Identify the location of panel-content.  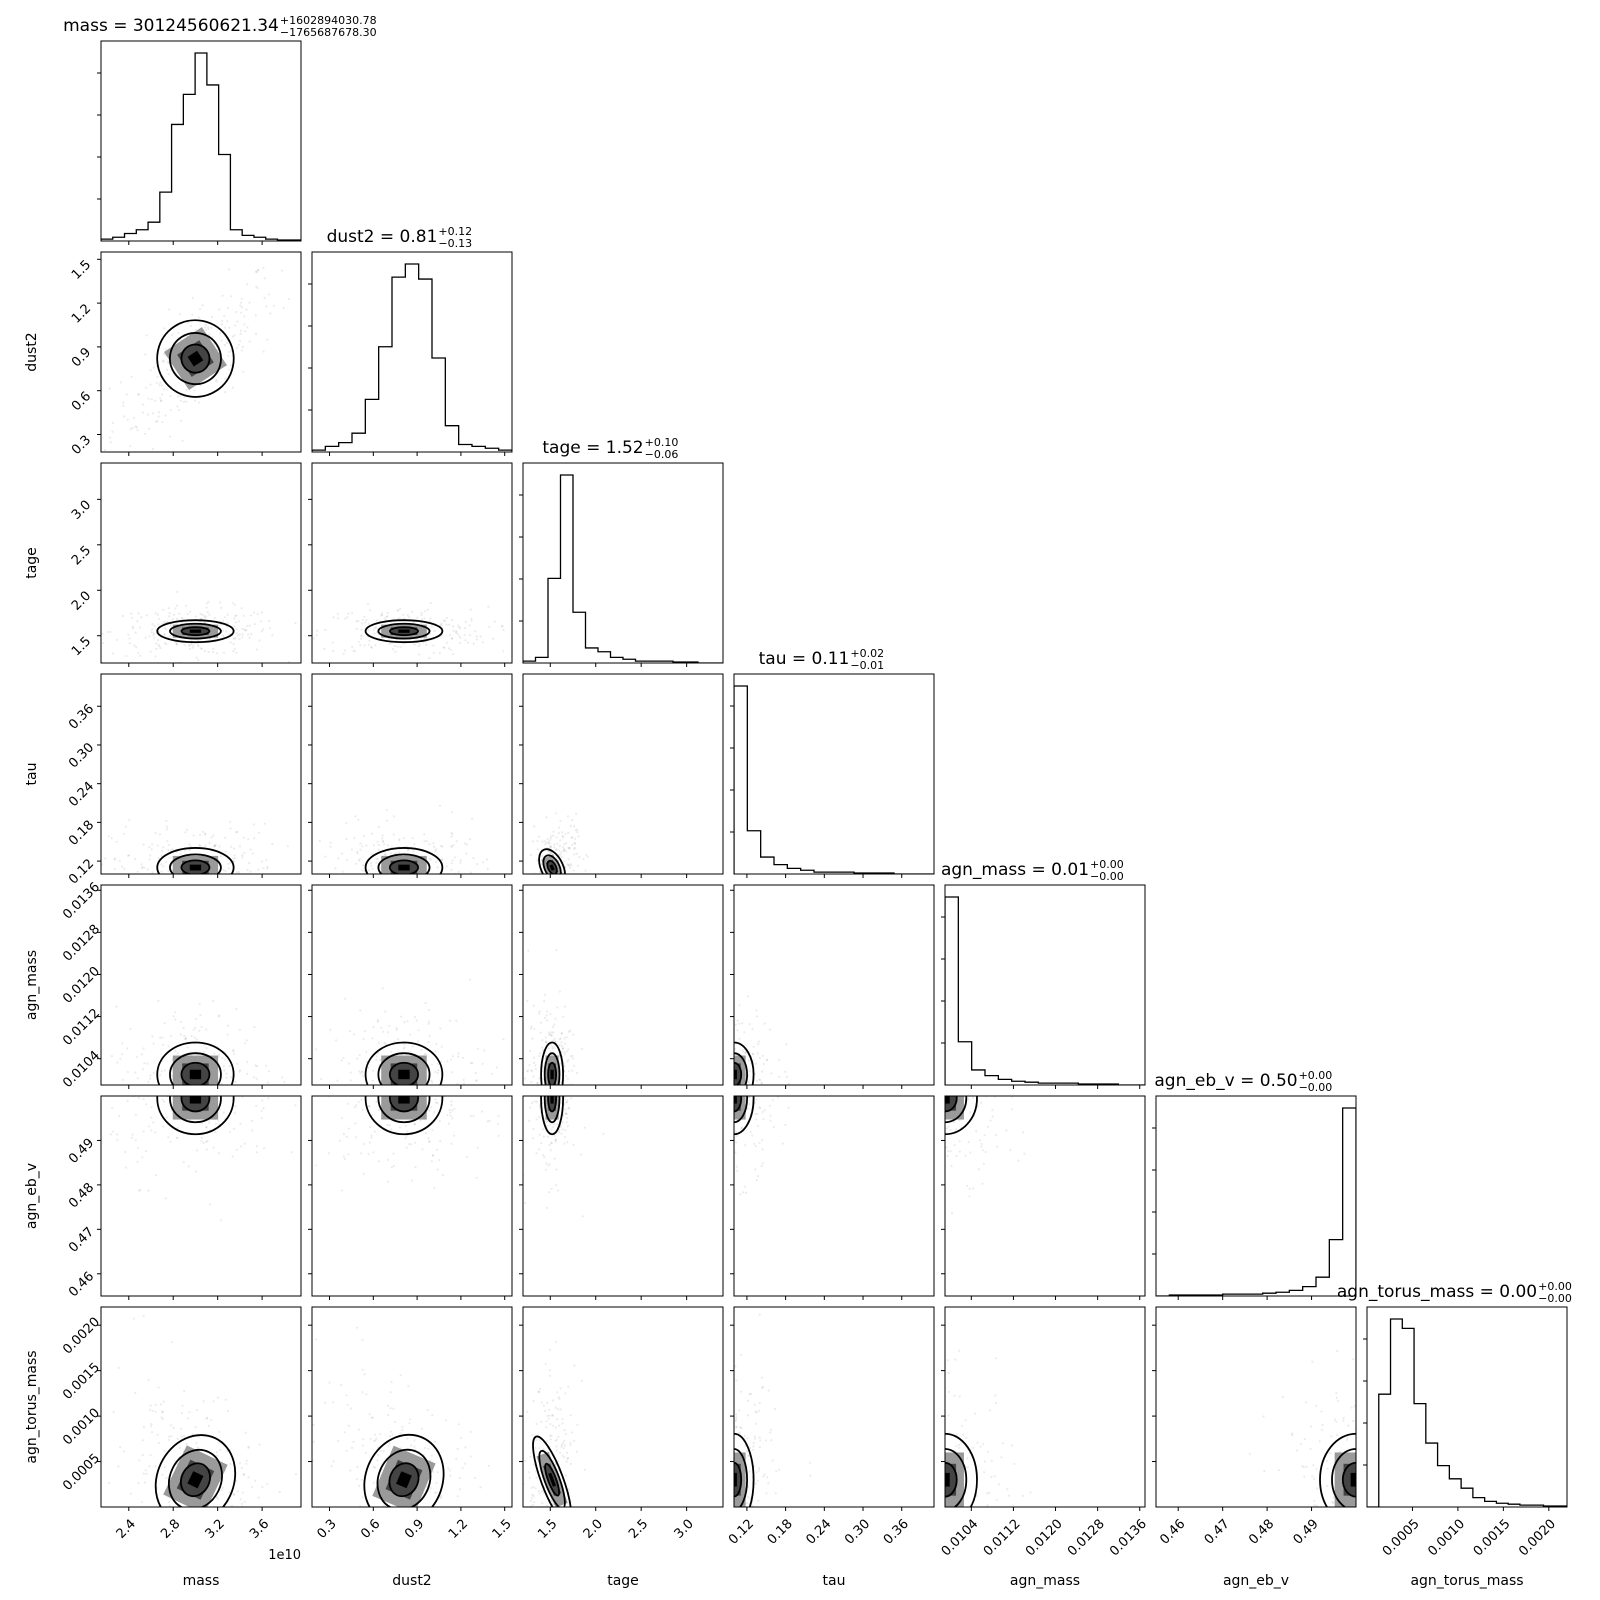
(408, 631).